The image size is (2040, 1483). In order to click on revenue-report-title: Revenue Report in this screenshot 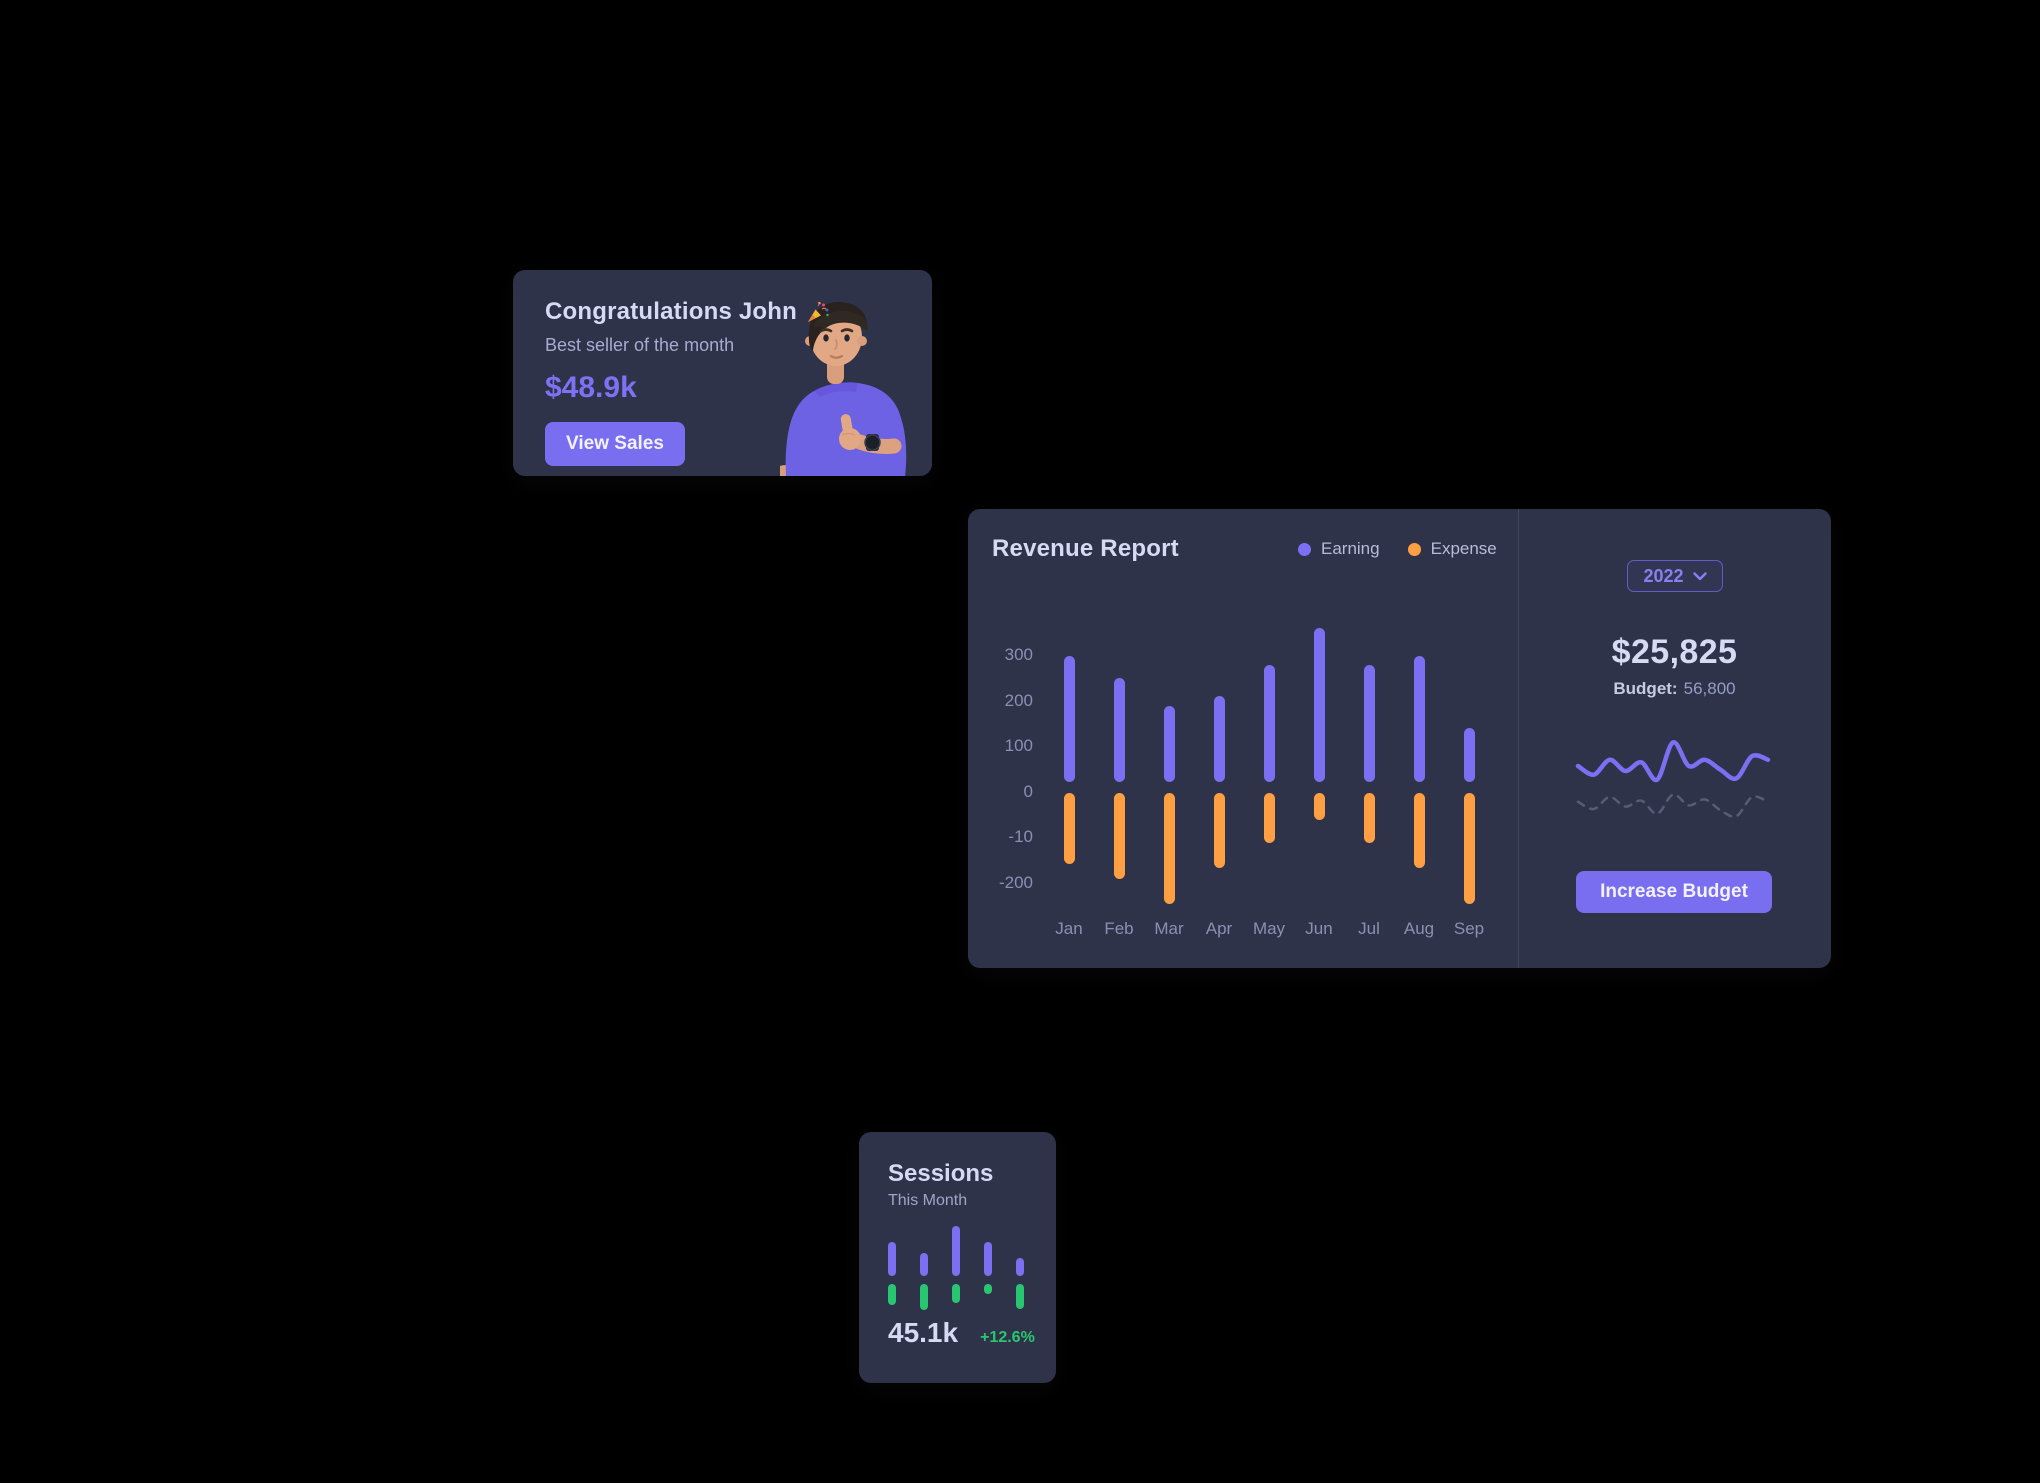, I will do `click(1085, 548)`.